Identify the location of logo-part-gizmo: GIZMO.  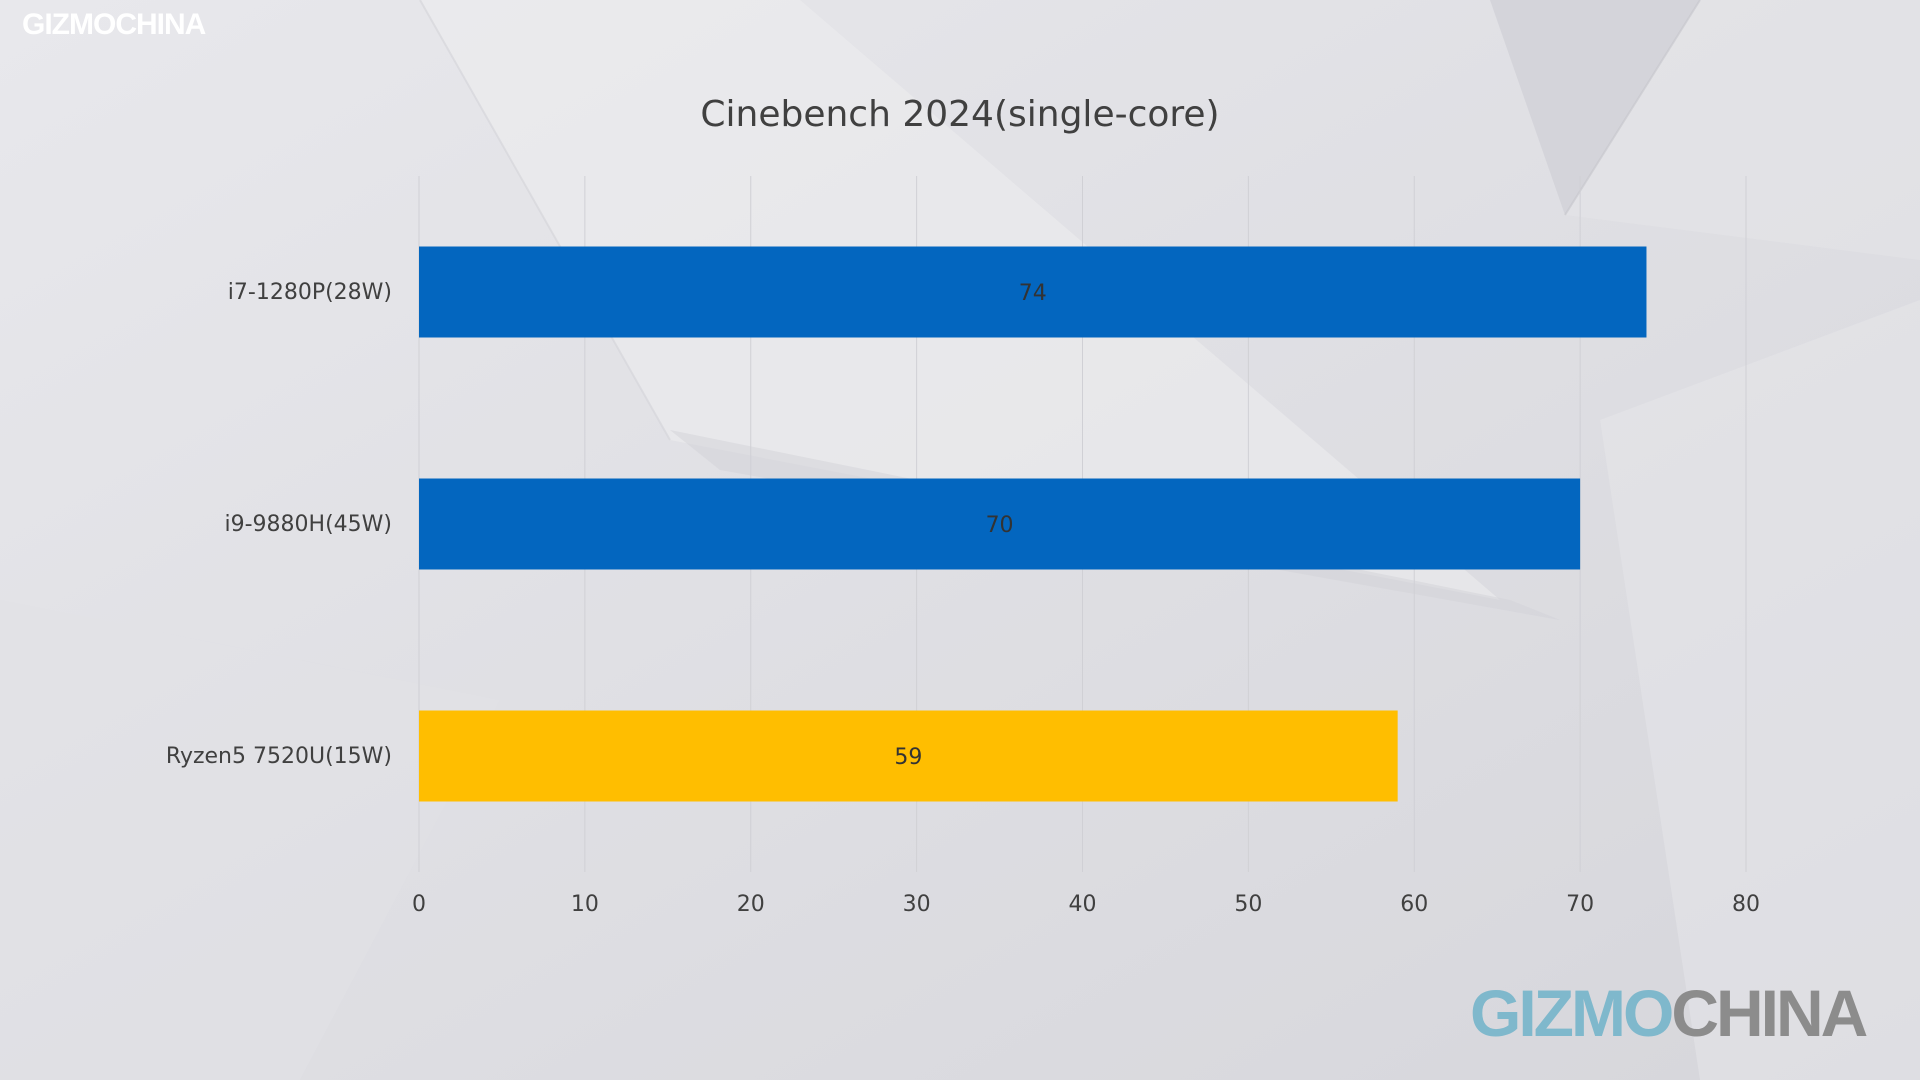
(1572, 1013).